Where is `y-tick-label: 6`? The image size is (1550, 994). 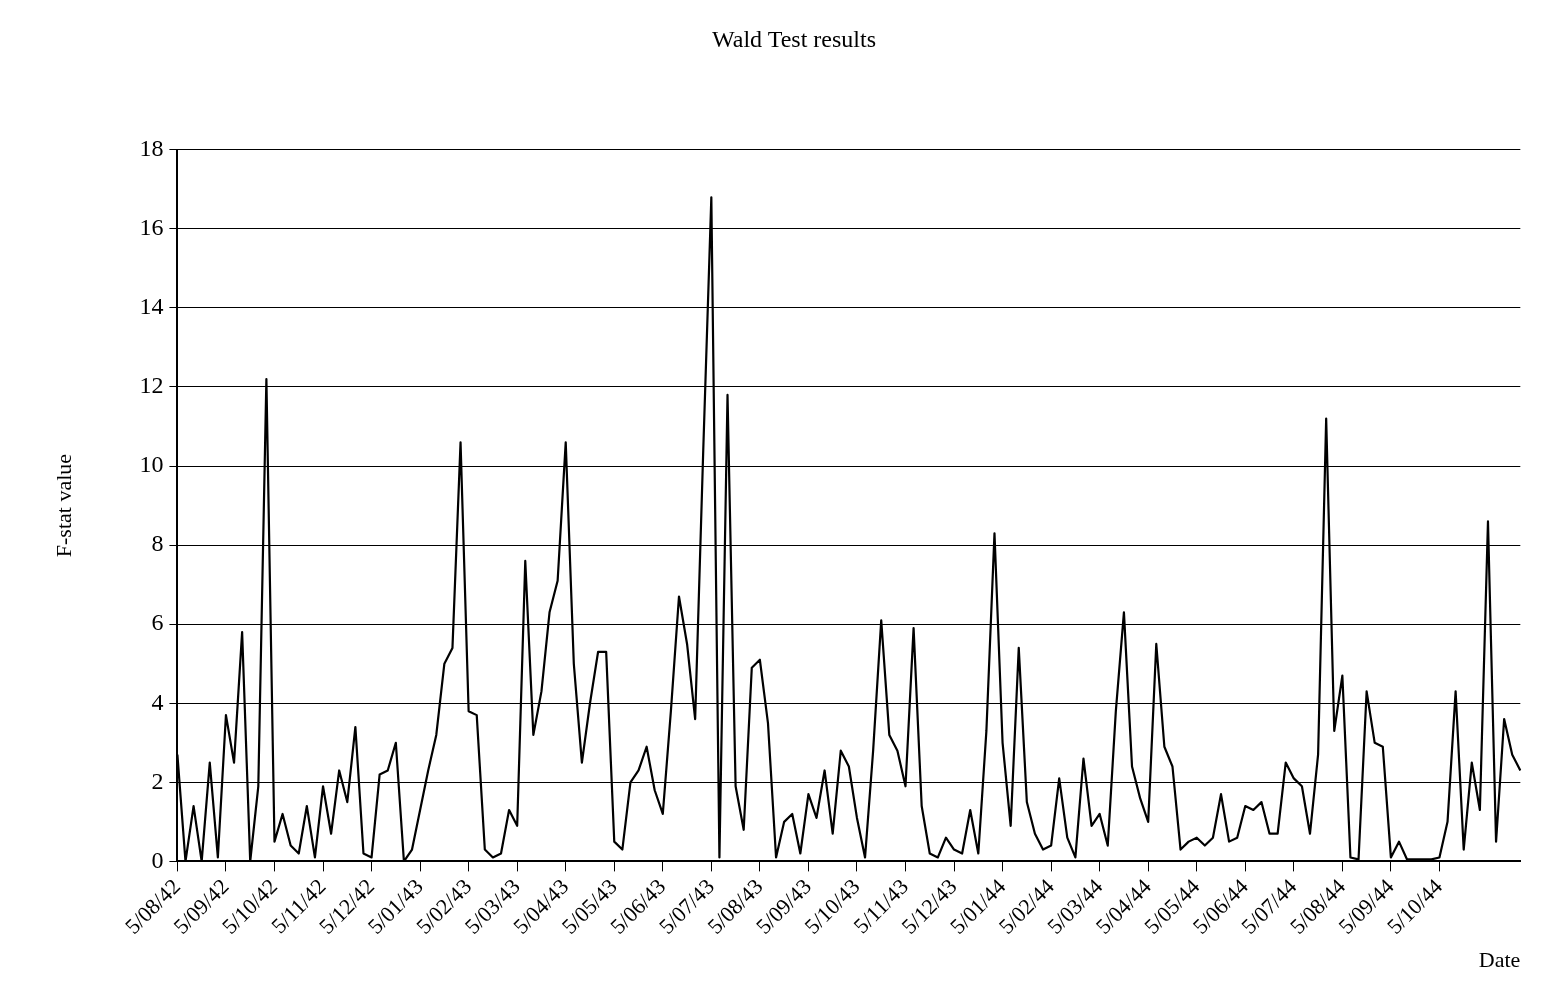 y-tick-label: 6 is located at coordinates (157, 622).